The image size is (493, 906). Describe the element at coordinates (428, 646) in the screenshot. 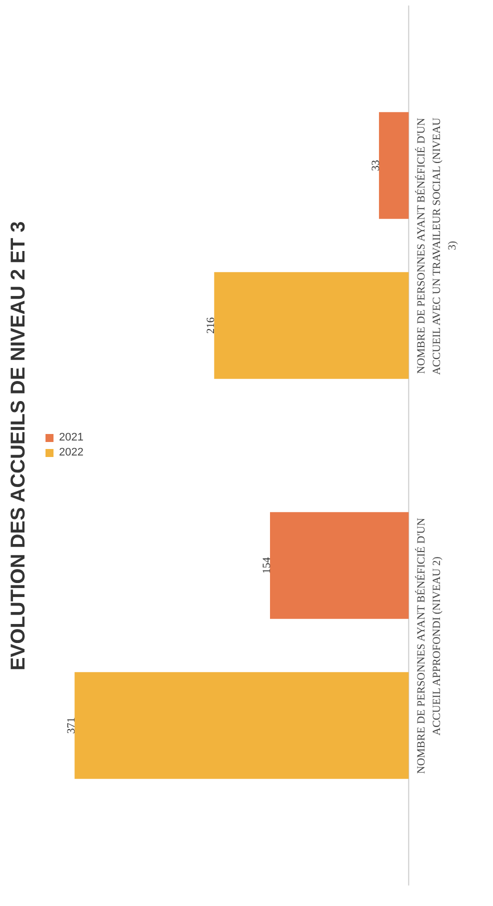

I see `y-tick-label: NOMBRE DE PERSONNES AYANT BÉNÉFICIÉ D'UN ACCUEIL APPROFONDI (NIVEAU 2)` at that location.